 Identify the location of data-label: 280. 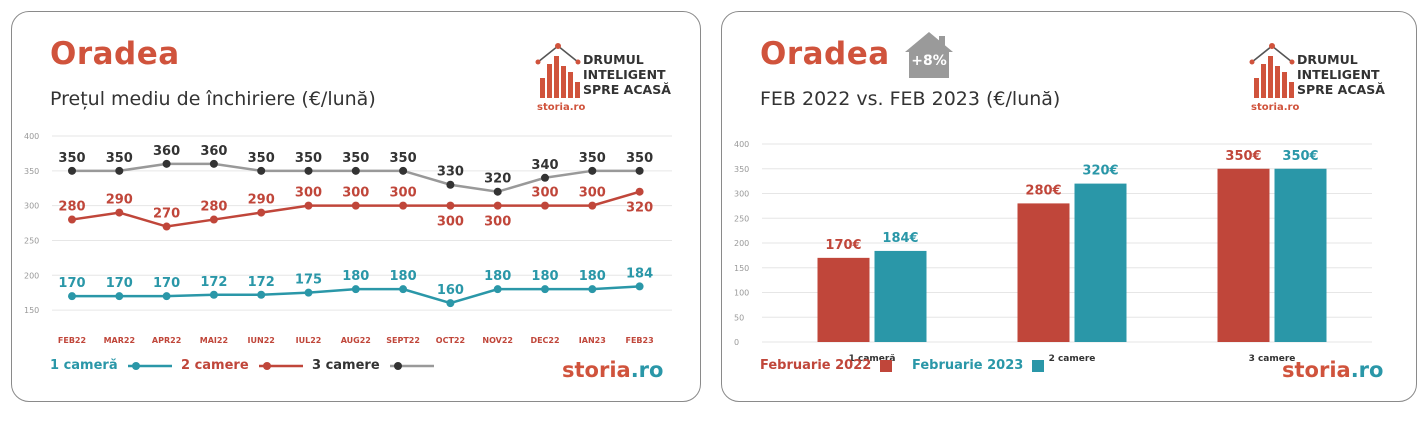
(213, 207).